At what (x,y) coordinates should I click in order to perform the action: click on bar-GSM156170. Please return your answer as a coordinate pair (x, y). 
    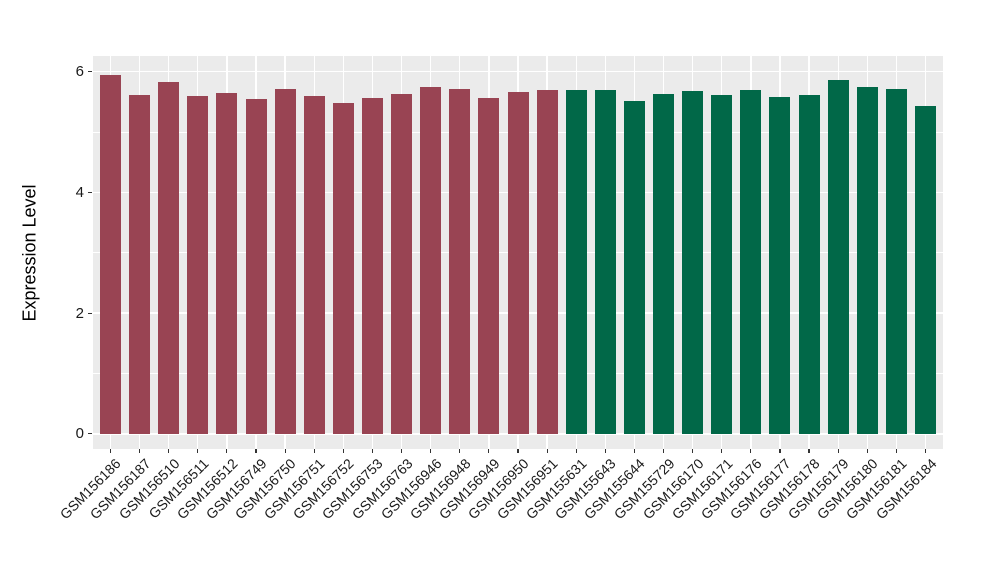
    Looking at the image, I should click on (693, 262).